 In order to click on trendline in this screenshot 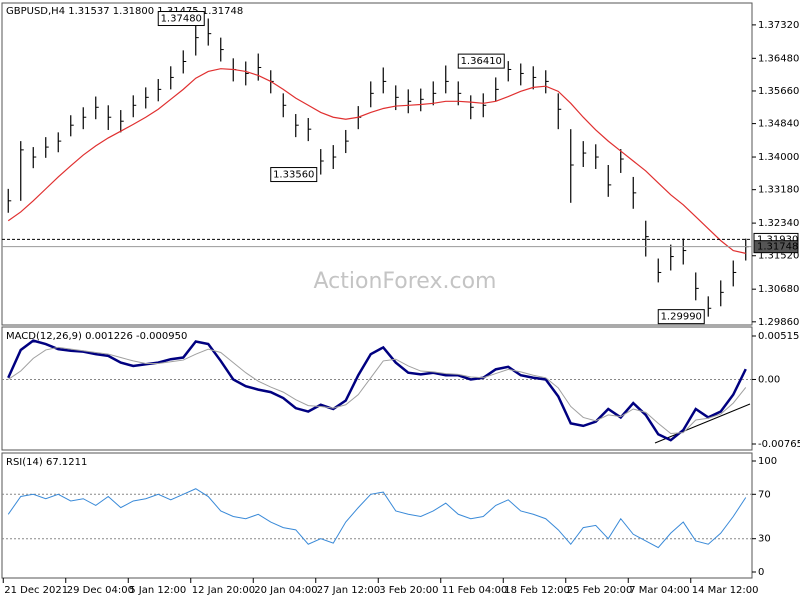, I will do `click(702, 423)`.